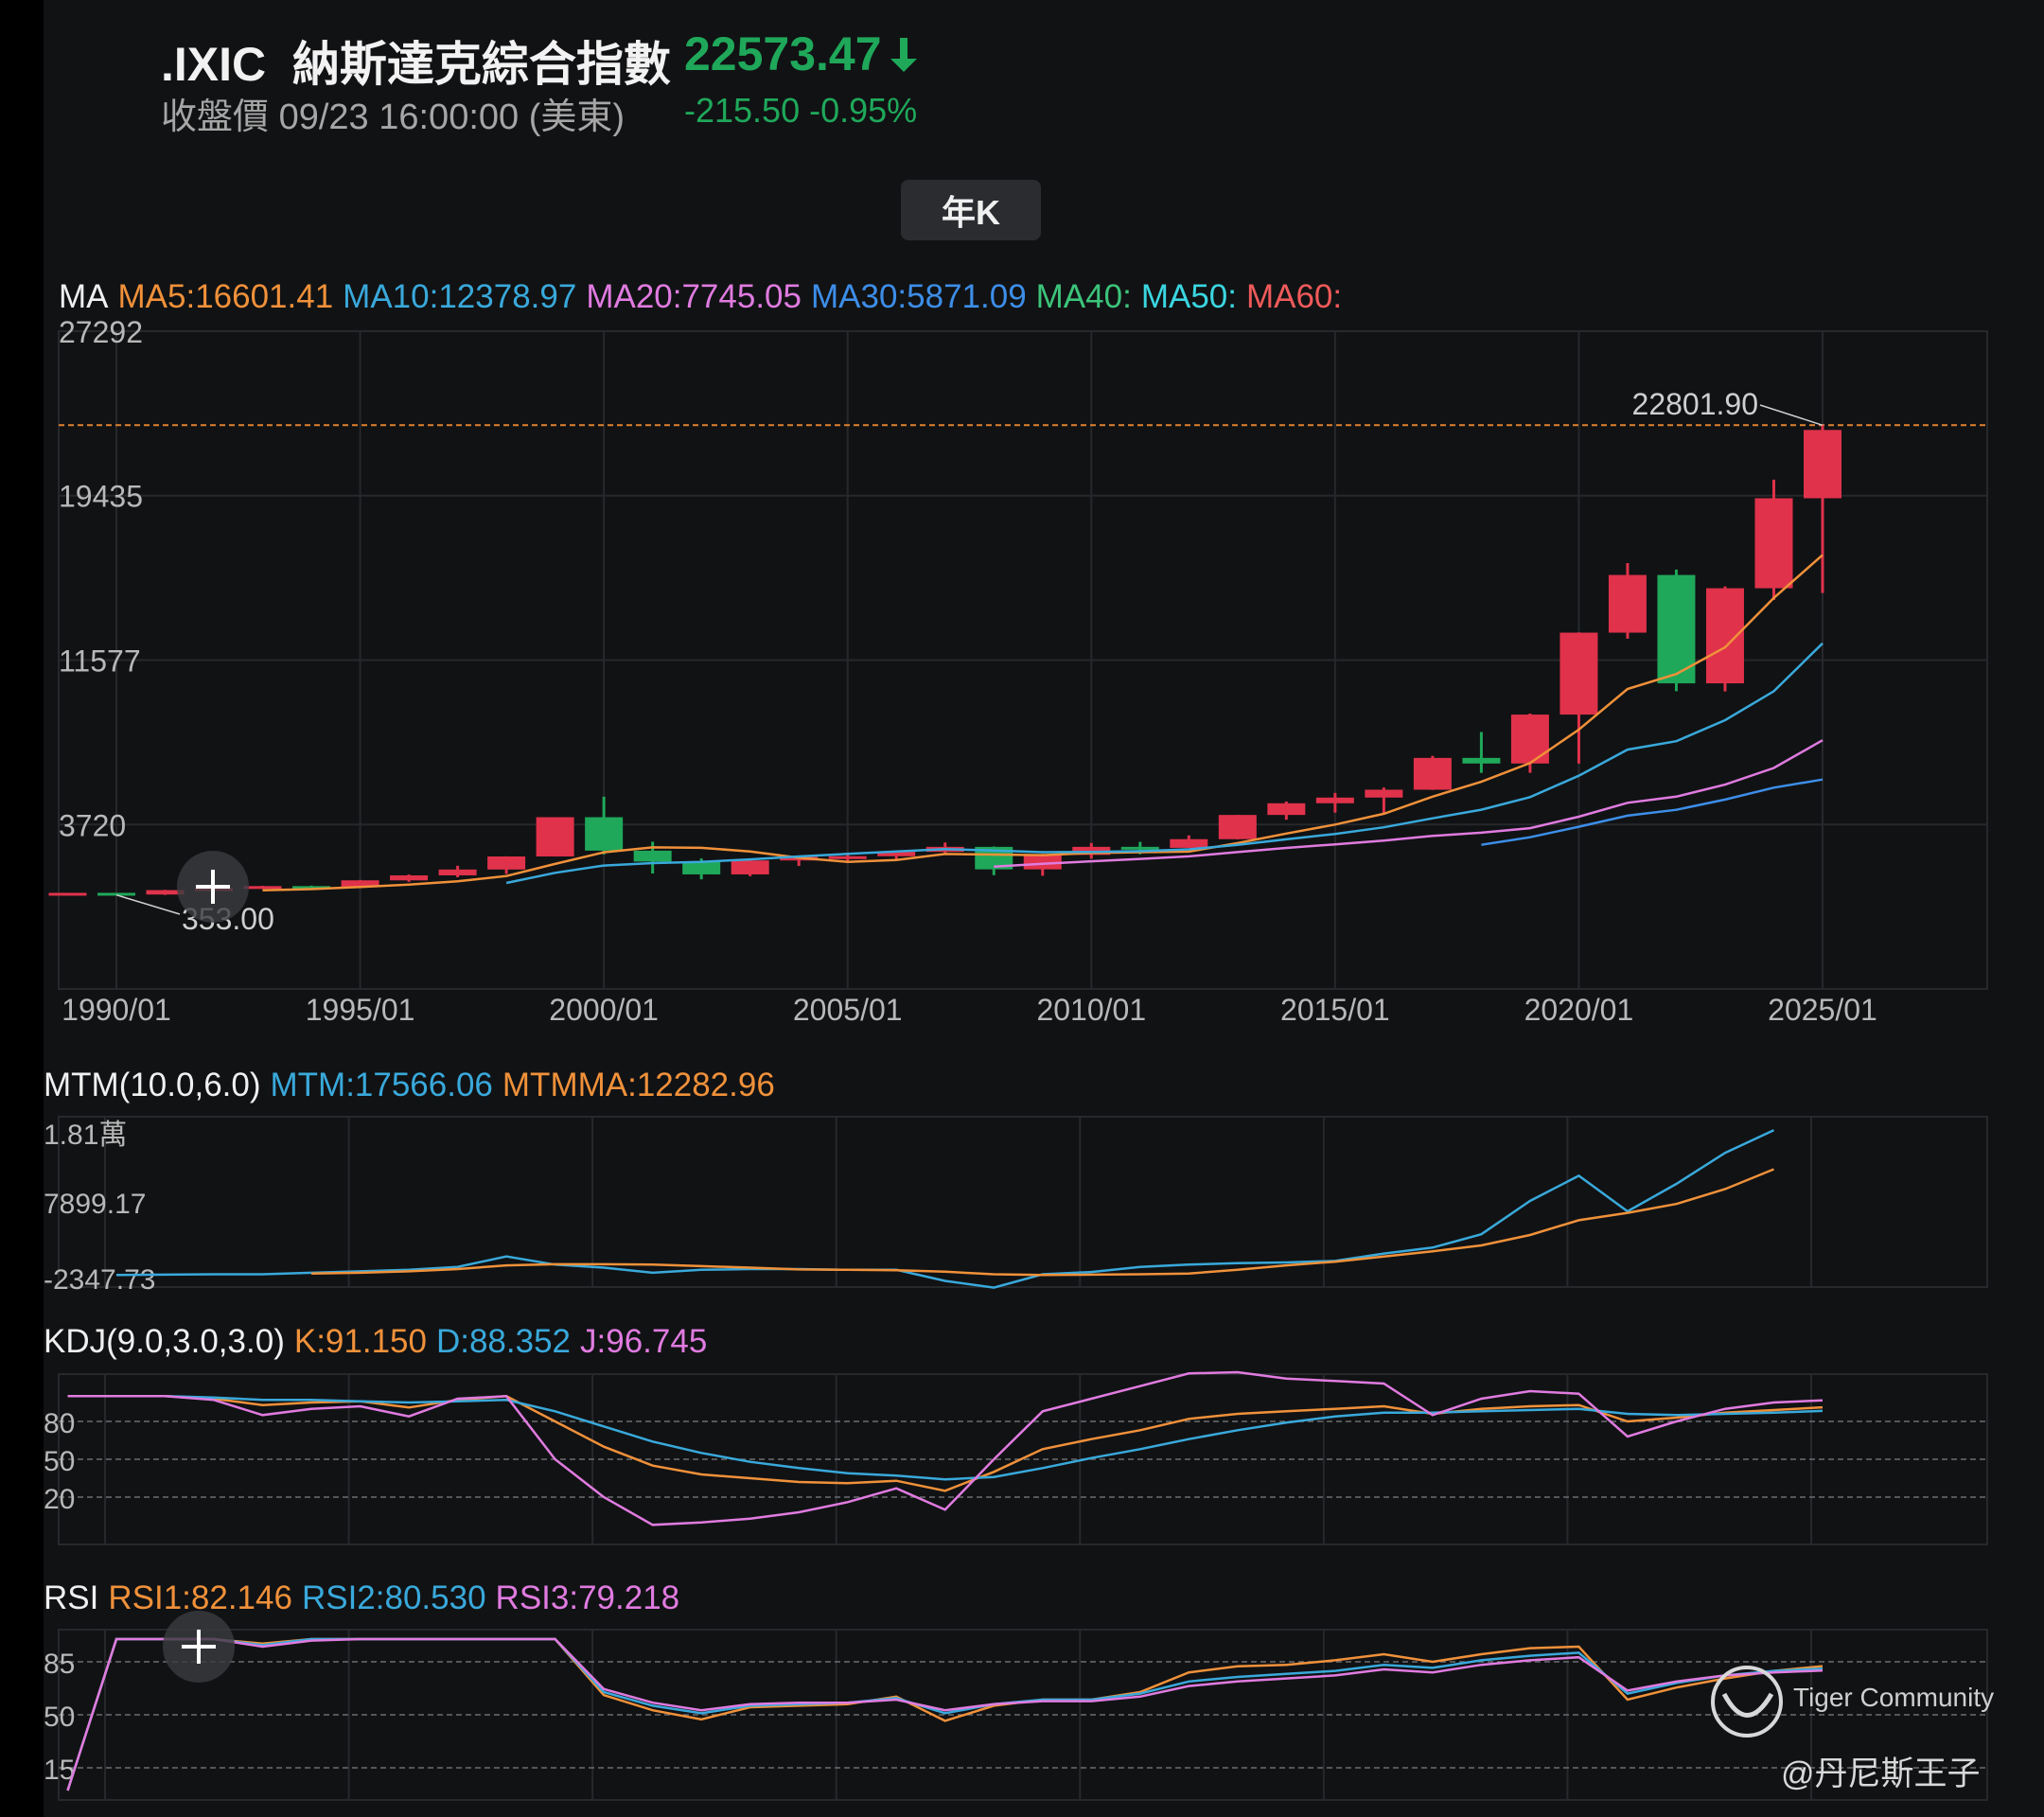  I want to click on period-yearly-button: 年K, so click(971, 210).